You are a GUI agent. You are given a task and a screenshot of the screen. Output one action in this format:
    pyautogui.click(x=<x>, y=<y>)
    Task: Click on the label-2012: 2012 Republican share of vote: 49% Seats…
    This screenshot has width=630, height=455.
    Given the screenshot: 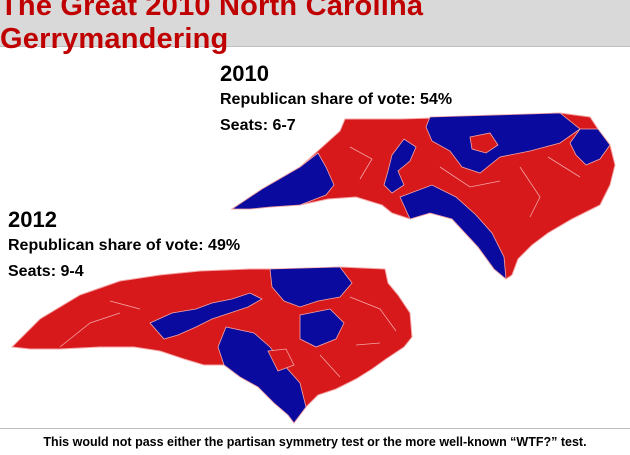 What is the action you would take?
    pyautogui.click(x=124, y=246)
    